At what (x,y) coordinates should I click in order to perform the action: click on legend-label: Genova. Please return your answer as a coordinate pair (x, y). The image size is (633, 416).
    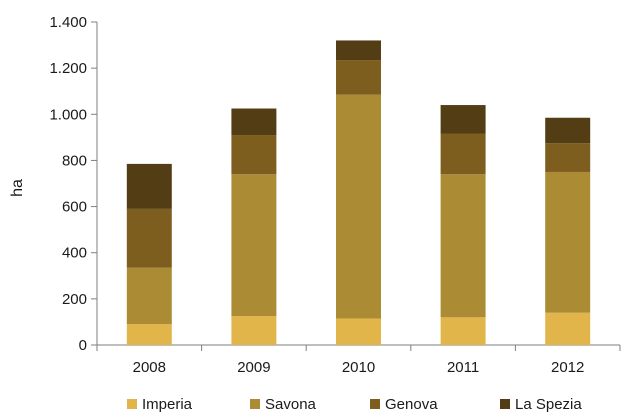
    Looking at the image, I should click on (411, 404).